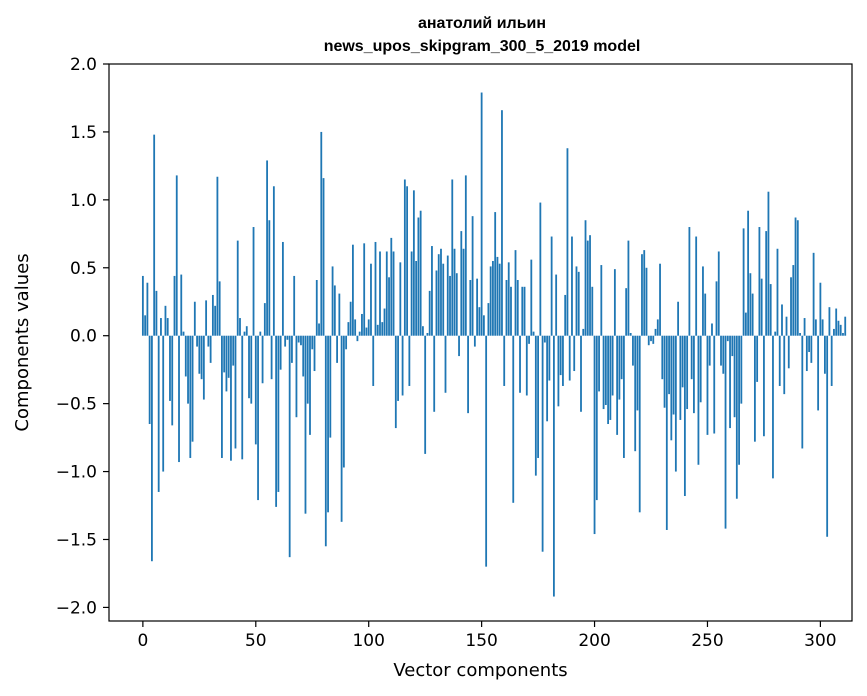 The height and width of the screenshot is (696, 867). Describe the element at coordinates (83, 201) in the screenshot. I see `y-tick-label: 1.0` at that location.